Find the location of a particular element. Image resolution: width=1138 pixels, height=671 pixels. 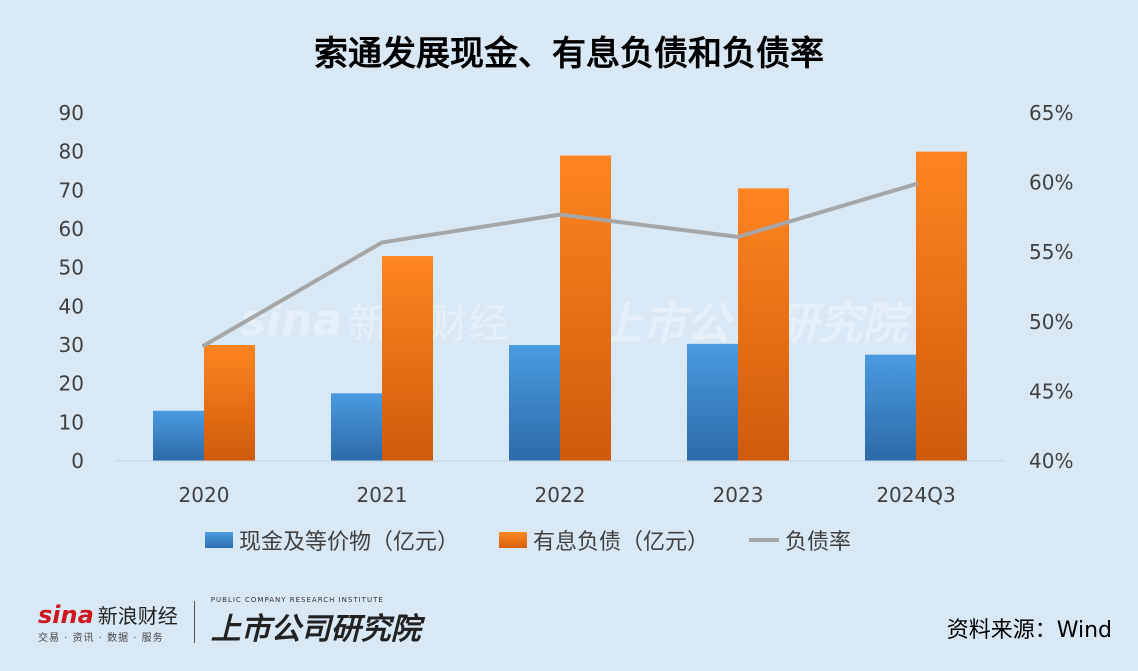

legend-swatch-cash is located at coordinates (219, 540).